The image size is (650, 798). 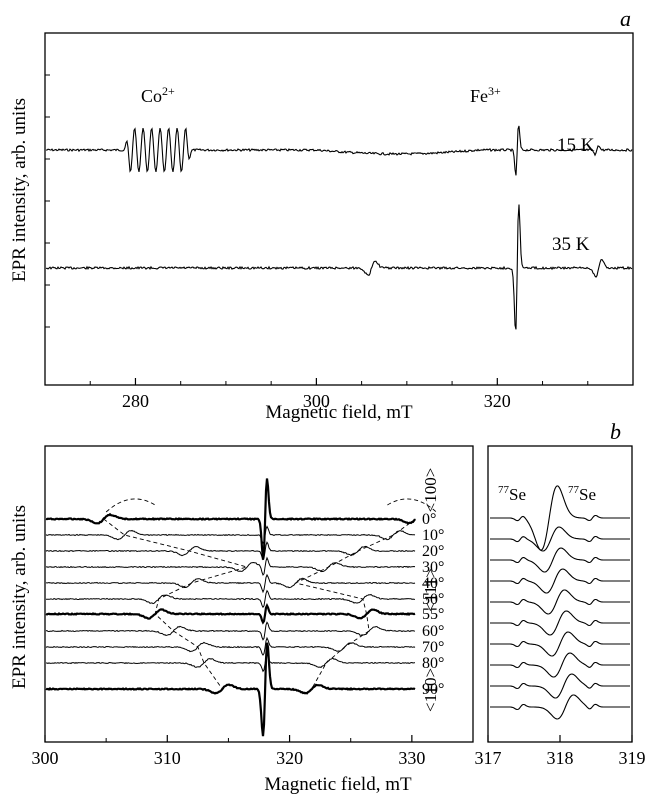 What do you see at coordinates (339, 267) in the screenshot?
I see `trace-35k` at bounding box center [339, 267].